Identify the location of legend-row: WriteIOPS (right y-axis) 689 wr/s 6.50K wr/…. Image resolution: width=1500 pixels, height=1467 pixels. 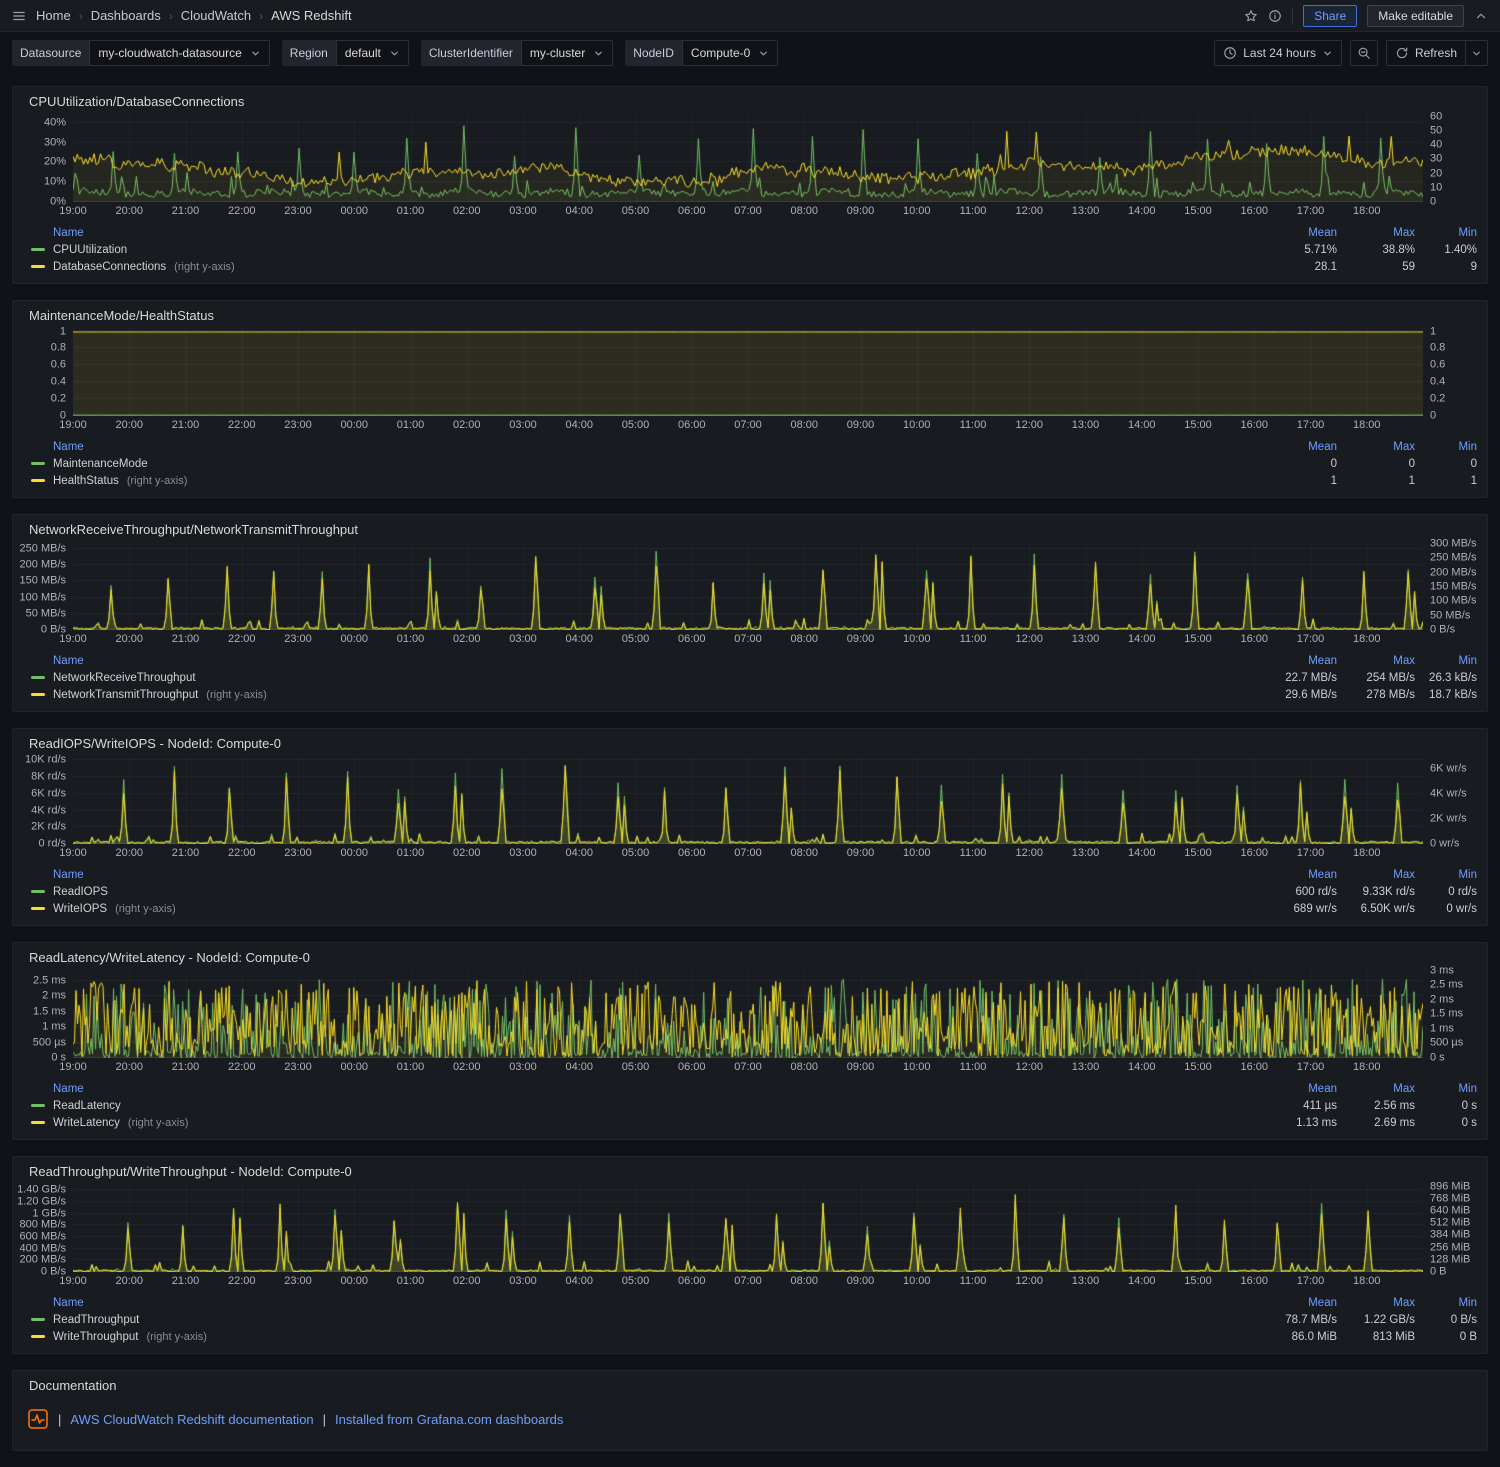
(754, 908).